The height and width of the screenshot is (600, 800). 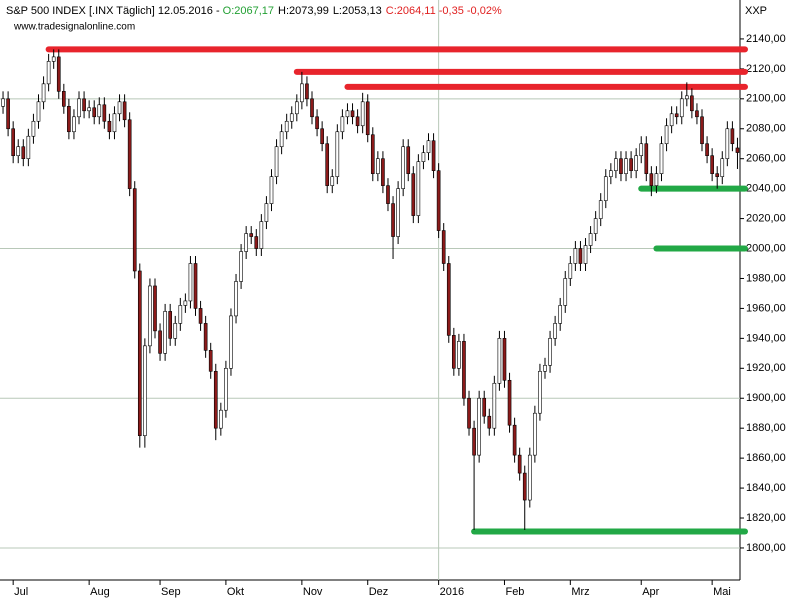 I want to click on quote: H:2073,99, so click(x=303, y=11).